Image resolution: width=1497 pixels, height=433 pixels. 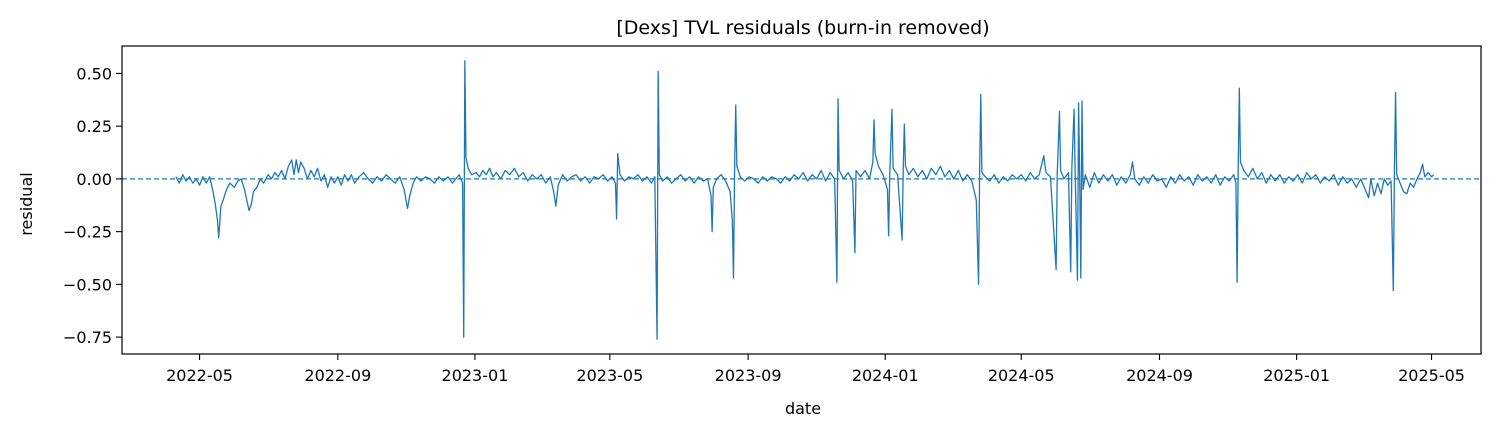 I want to click on y-tick-label: 0.25, so click(x=94, y=126).